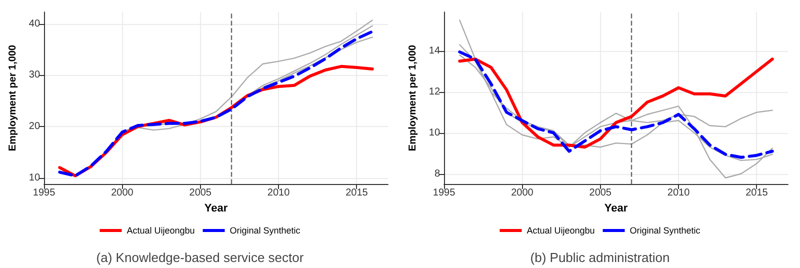 Image resolution: width=800 pixels, height=268 pixels. Describe the element at coordinates (34, 126) in the screenshot. I see `y-tick-label: 20` at that location.